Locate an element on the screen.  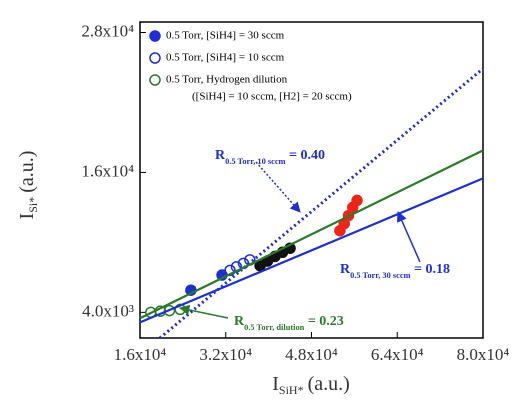
y-axis-label: ISi* (a.u.) is located at coordinates (28, 185).